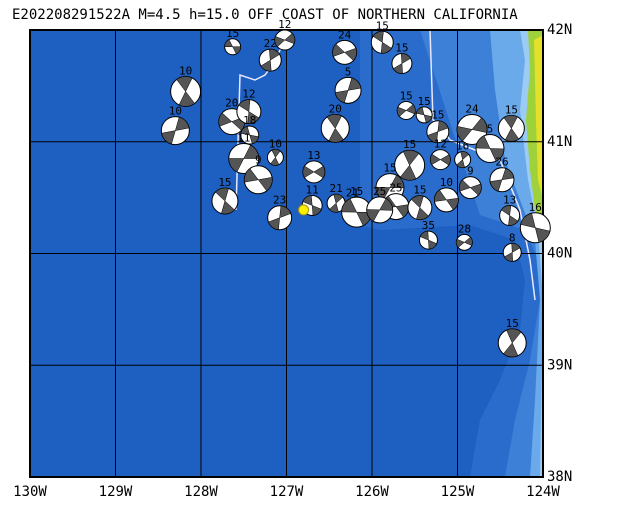  I want to click on depth-label: 8, so click(512, 237).